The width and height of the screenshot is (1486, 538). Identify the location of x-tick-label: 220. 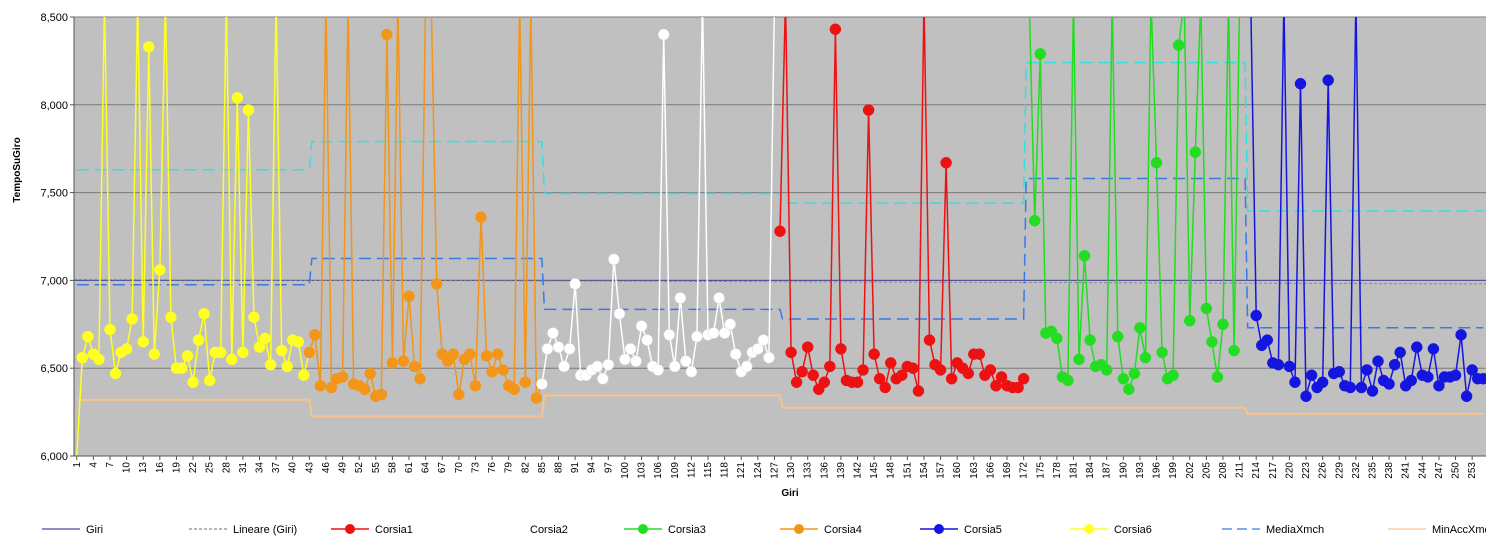
(1289, 470).